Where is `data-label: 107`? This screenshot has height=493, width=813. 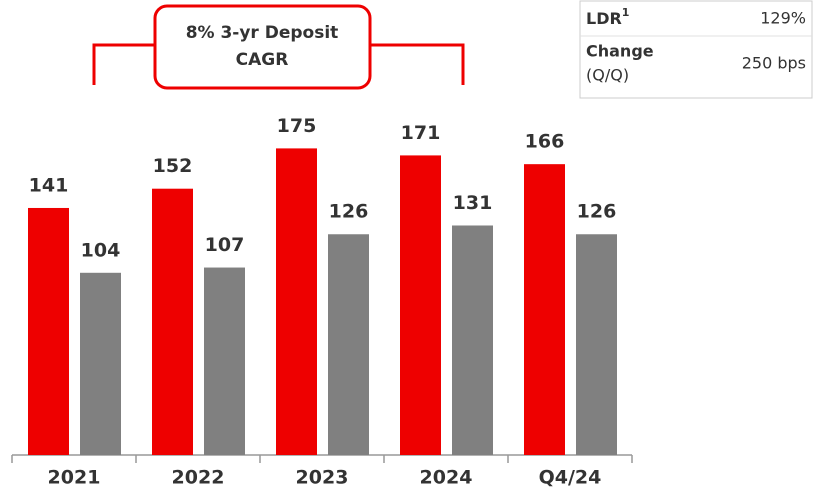
data-label: 107 is located at coordinates (225, 245).